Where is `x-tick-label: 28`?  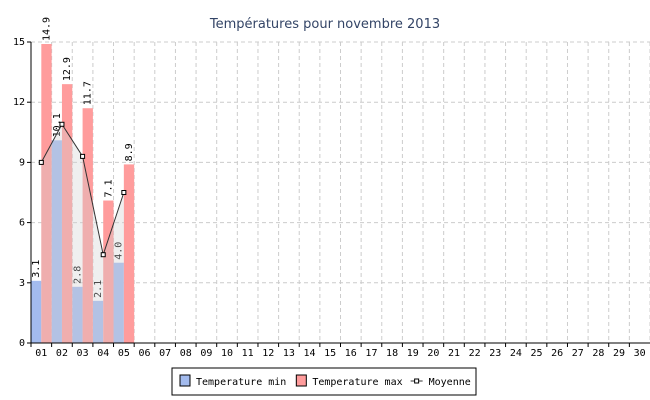
x-tick-label: 28 is located at coordinates (598, 353).